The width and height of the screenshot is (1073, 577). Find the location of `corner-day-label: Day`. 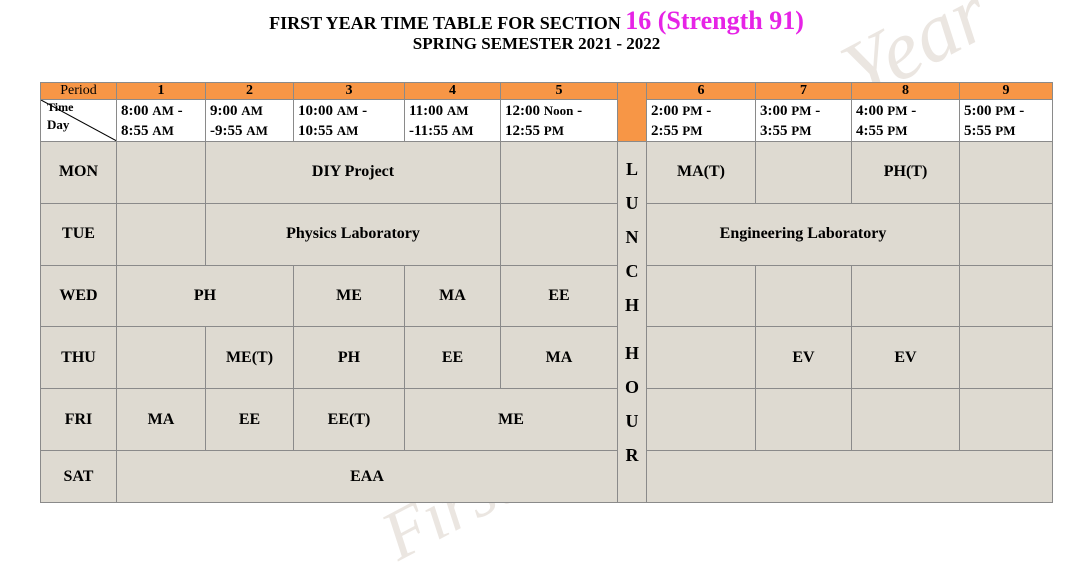

corner-day-label: Day is located at coordinates (58, 125).